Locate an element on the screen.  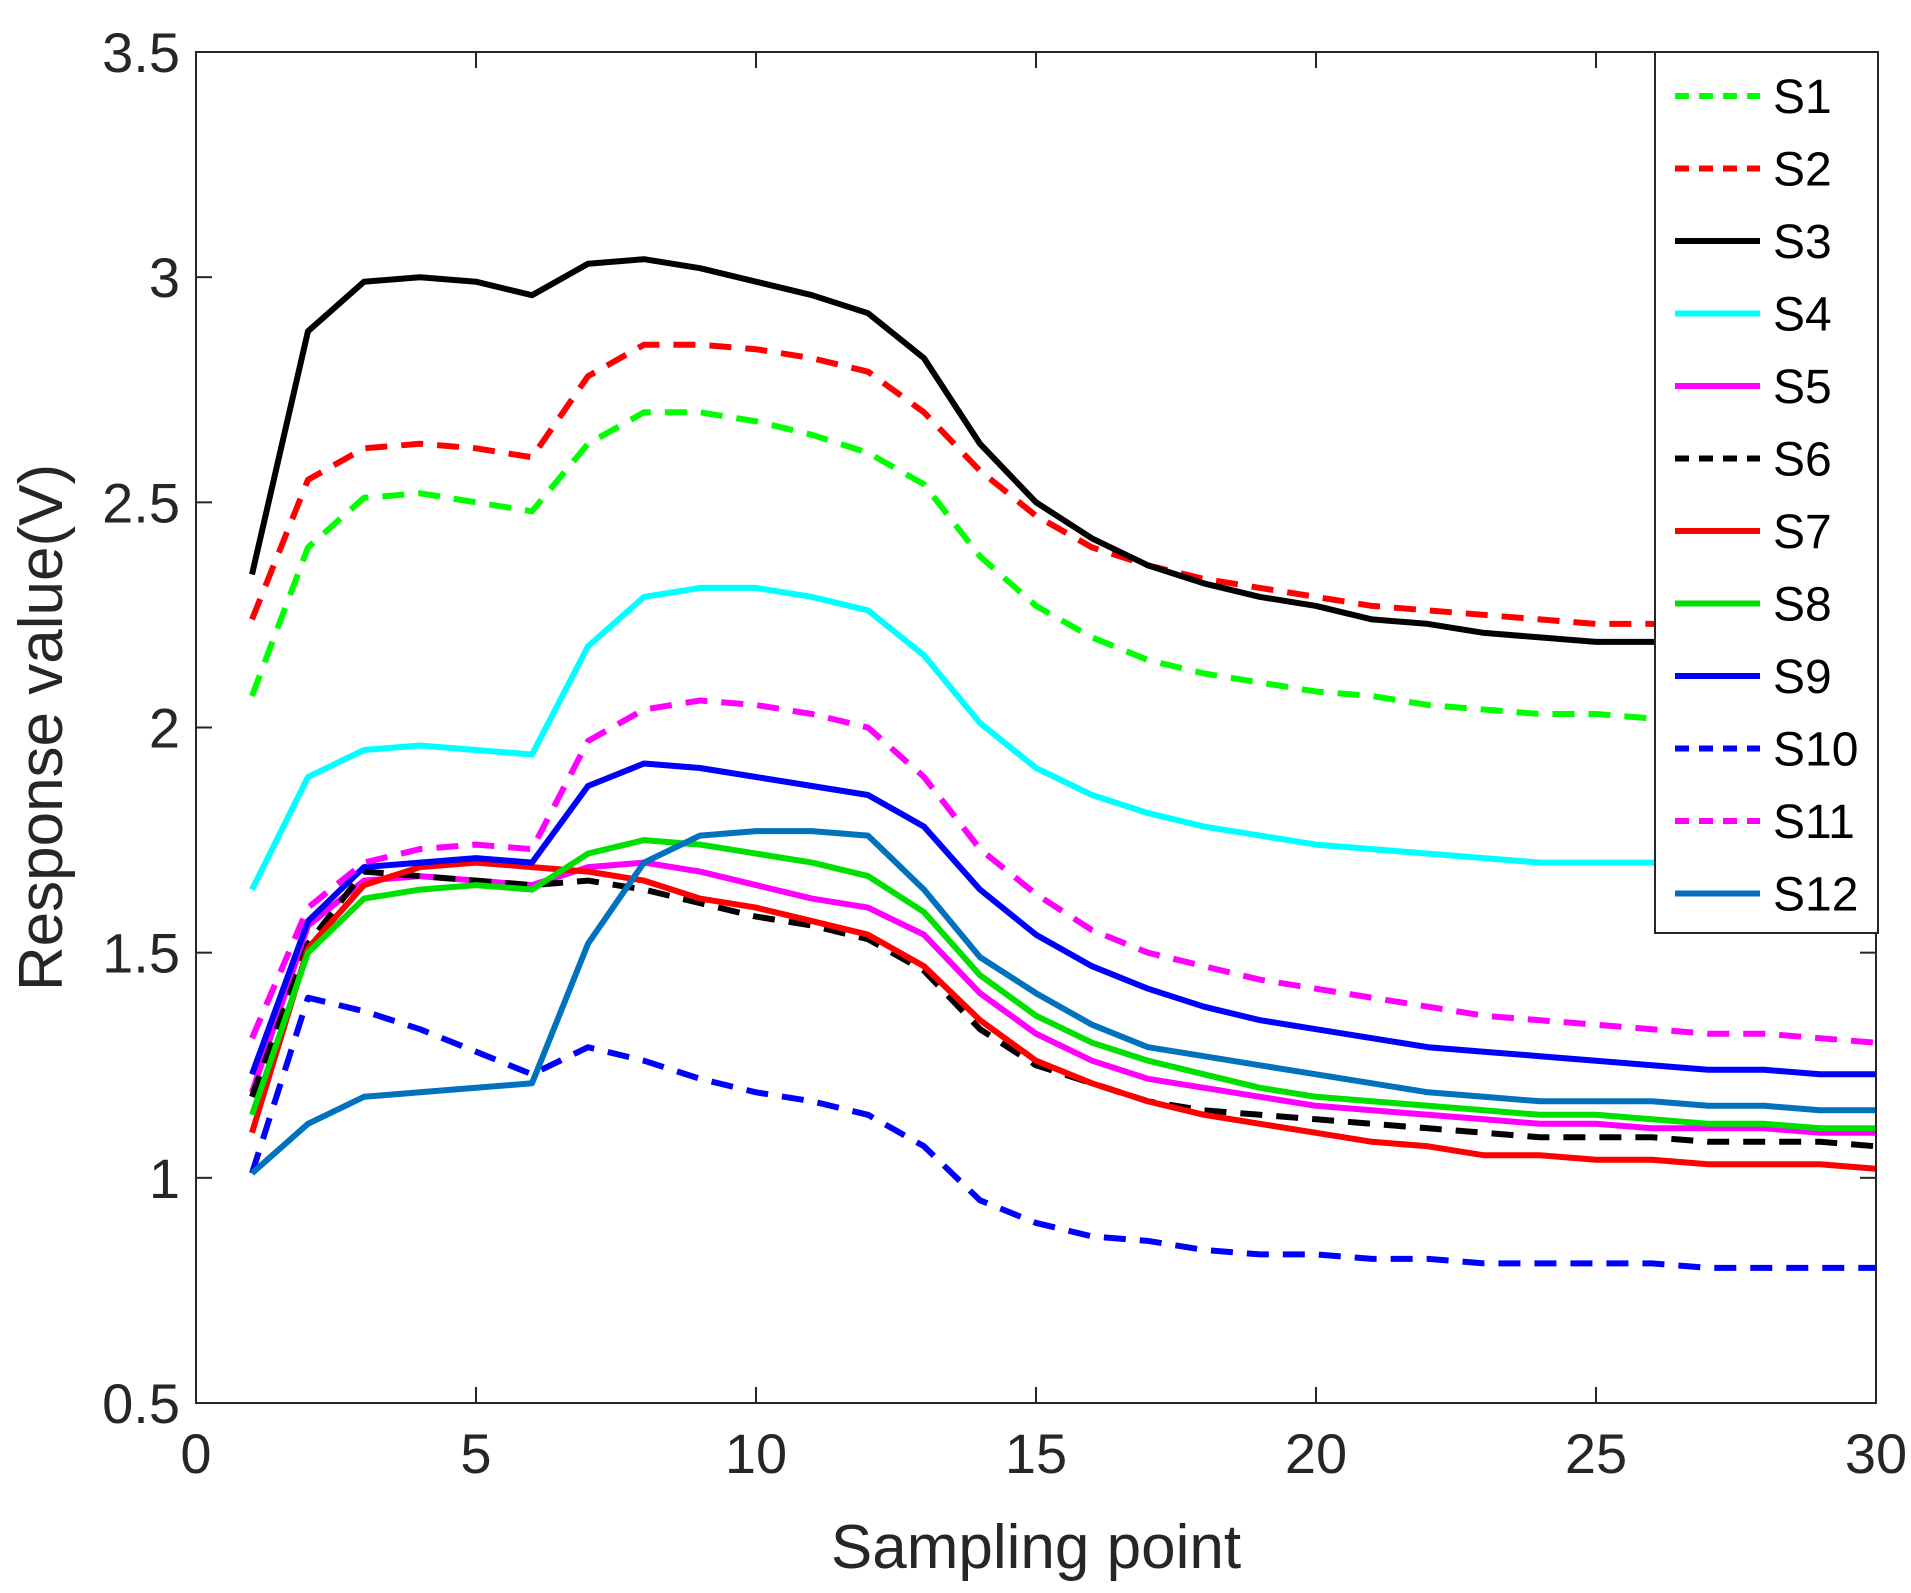
legend: S1 S2 S3 S4 S5 S6 S7 S8 S9 S10 S11 S12 is located at coordinates (1766, 492).